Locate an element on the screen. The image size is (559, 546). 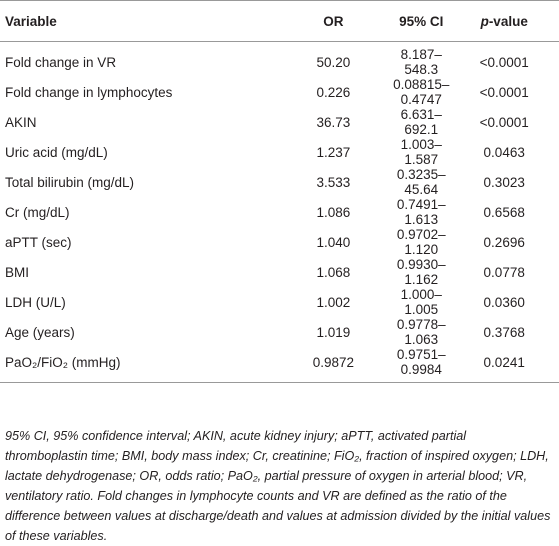
table-cell: 1.040 is located at coordinates (333, 242).